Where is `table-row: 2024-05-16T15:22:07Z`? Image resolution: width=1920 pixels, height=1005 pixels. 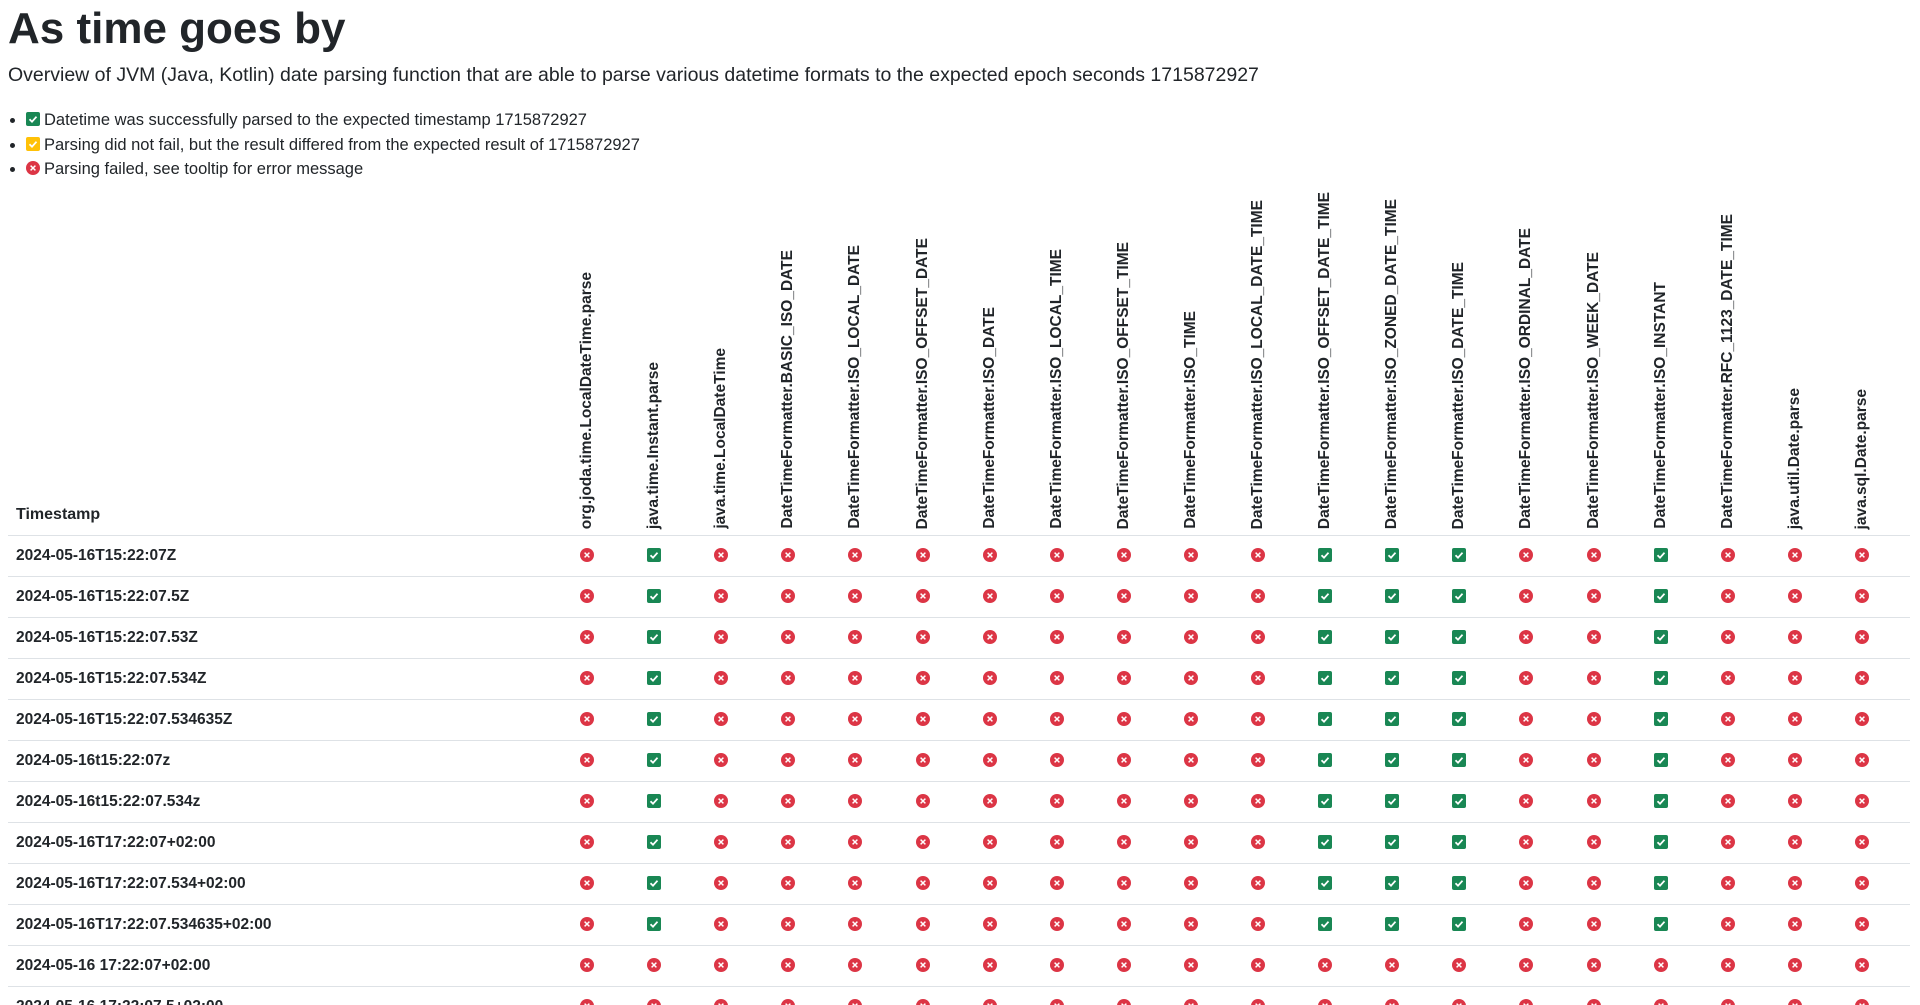 table-row: 2024-05-16T15:22:07Z is located at coordinates (959, 556).